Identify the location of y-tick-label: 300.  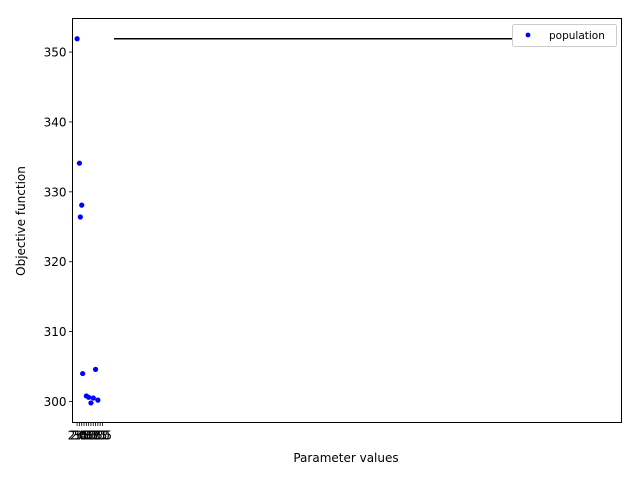
(55, 402).